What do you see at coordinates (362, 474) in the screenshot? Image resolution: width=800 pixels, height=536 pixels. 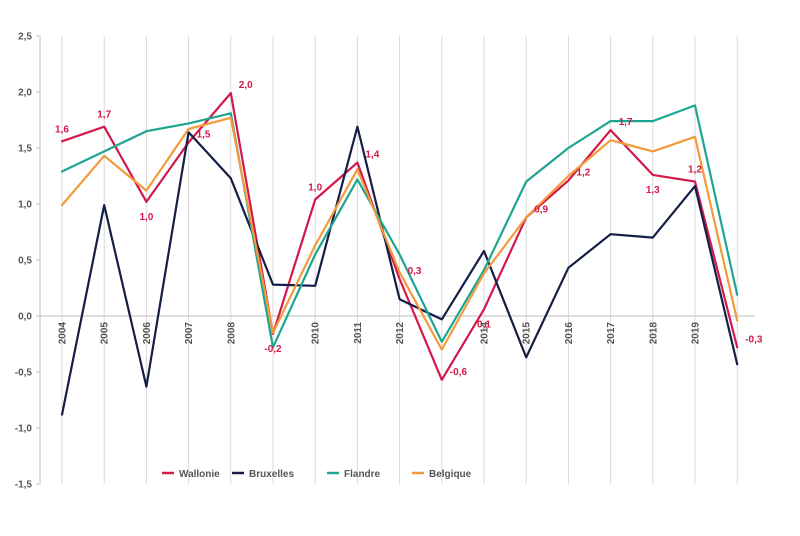 I see `legend-label-flandre: Flandre` at bounding box center [362, 474].